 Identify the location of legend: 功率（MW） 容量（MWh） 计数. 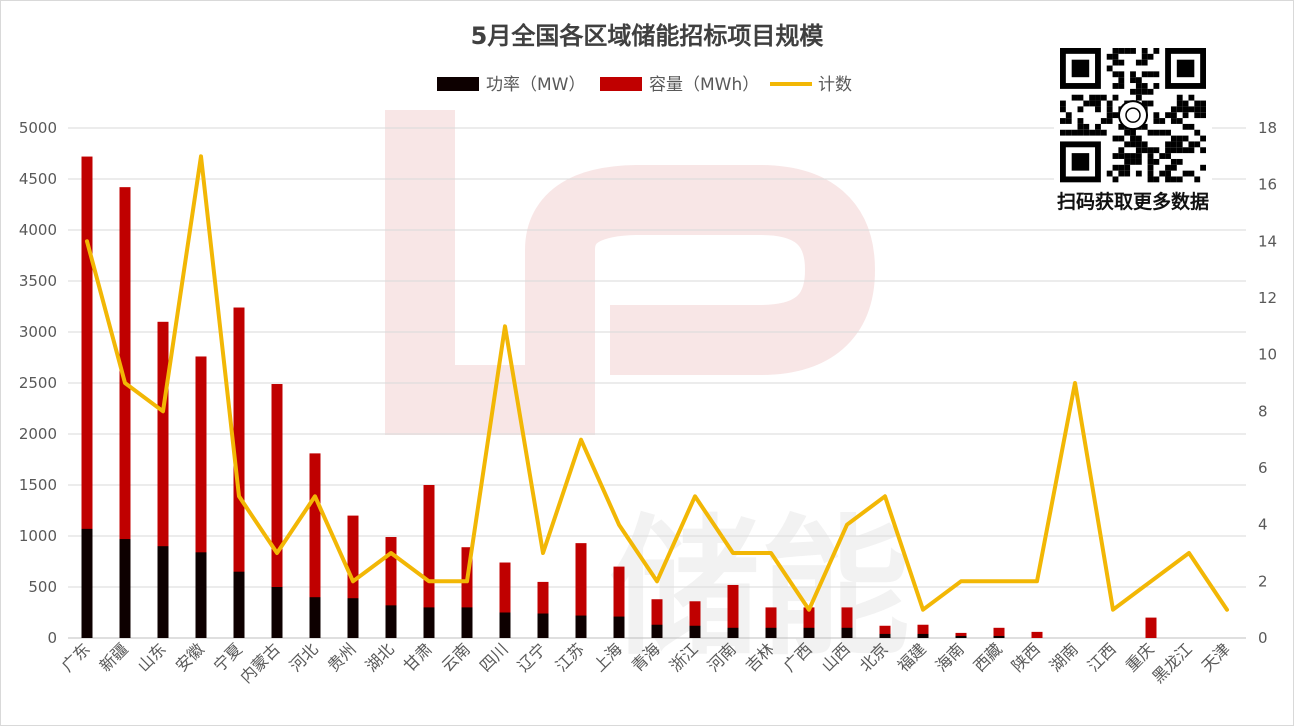
(644, 85).